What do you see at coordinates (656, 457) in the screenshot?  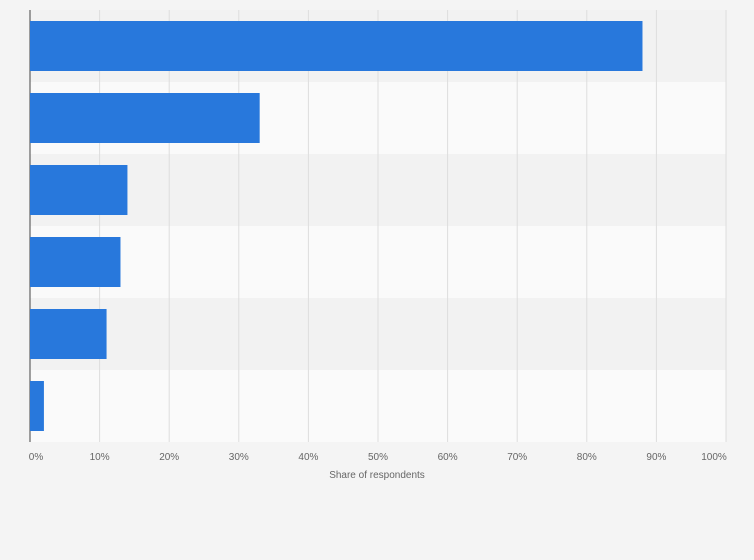 I see `x-tick-label: 90%` at bounding box center [656, 457].